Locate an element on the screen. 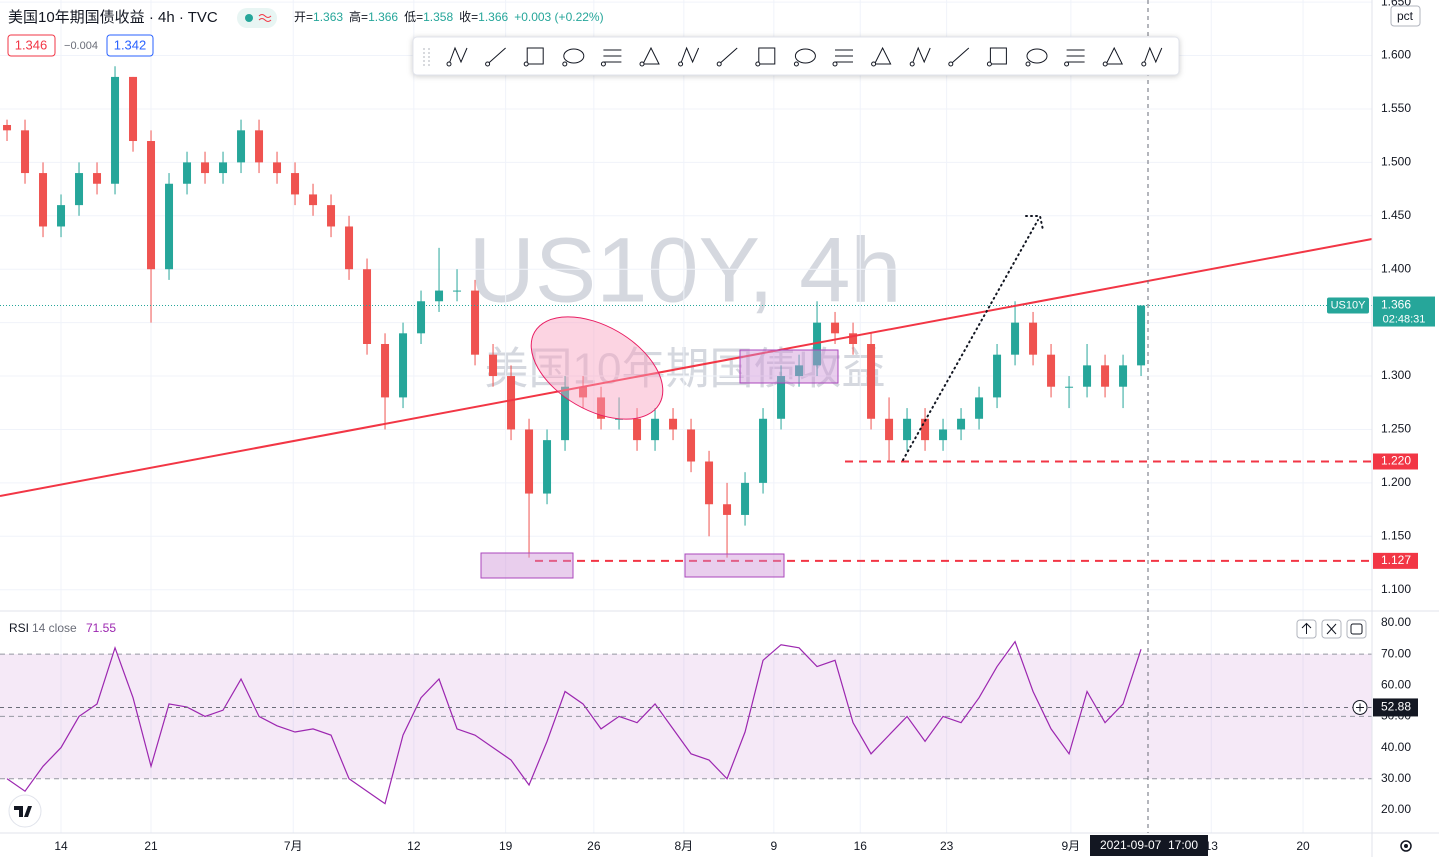  x-tick-label: 20 is located at coordinates (1303, 846).